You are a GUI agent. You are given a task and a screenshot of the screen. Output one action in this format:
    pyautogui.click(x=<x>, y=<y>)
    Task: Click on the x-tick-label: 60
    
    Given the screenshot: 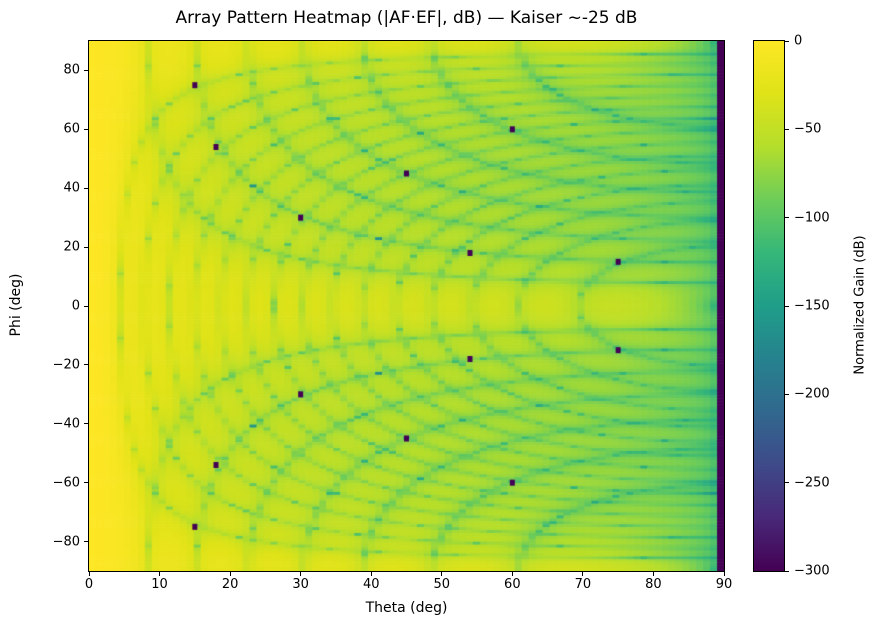 What is the action you would take?
    pyautogui.click(x=512, y=584)
    